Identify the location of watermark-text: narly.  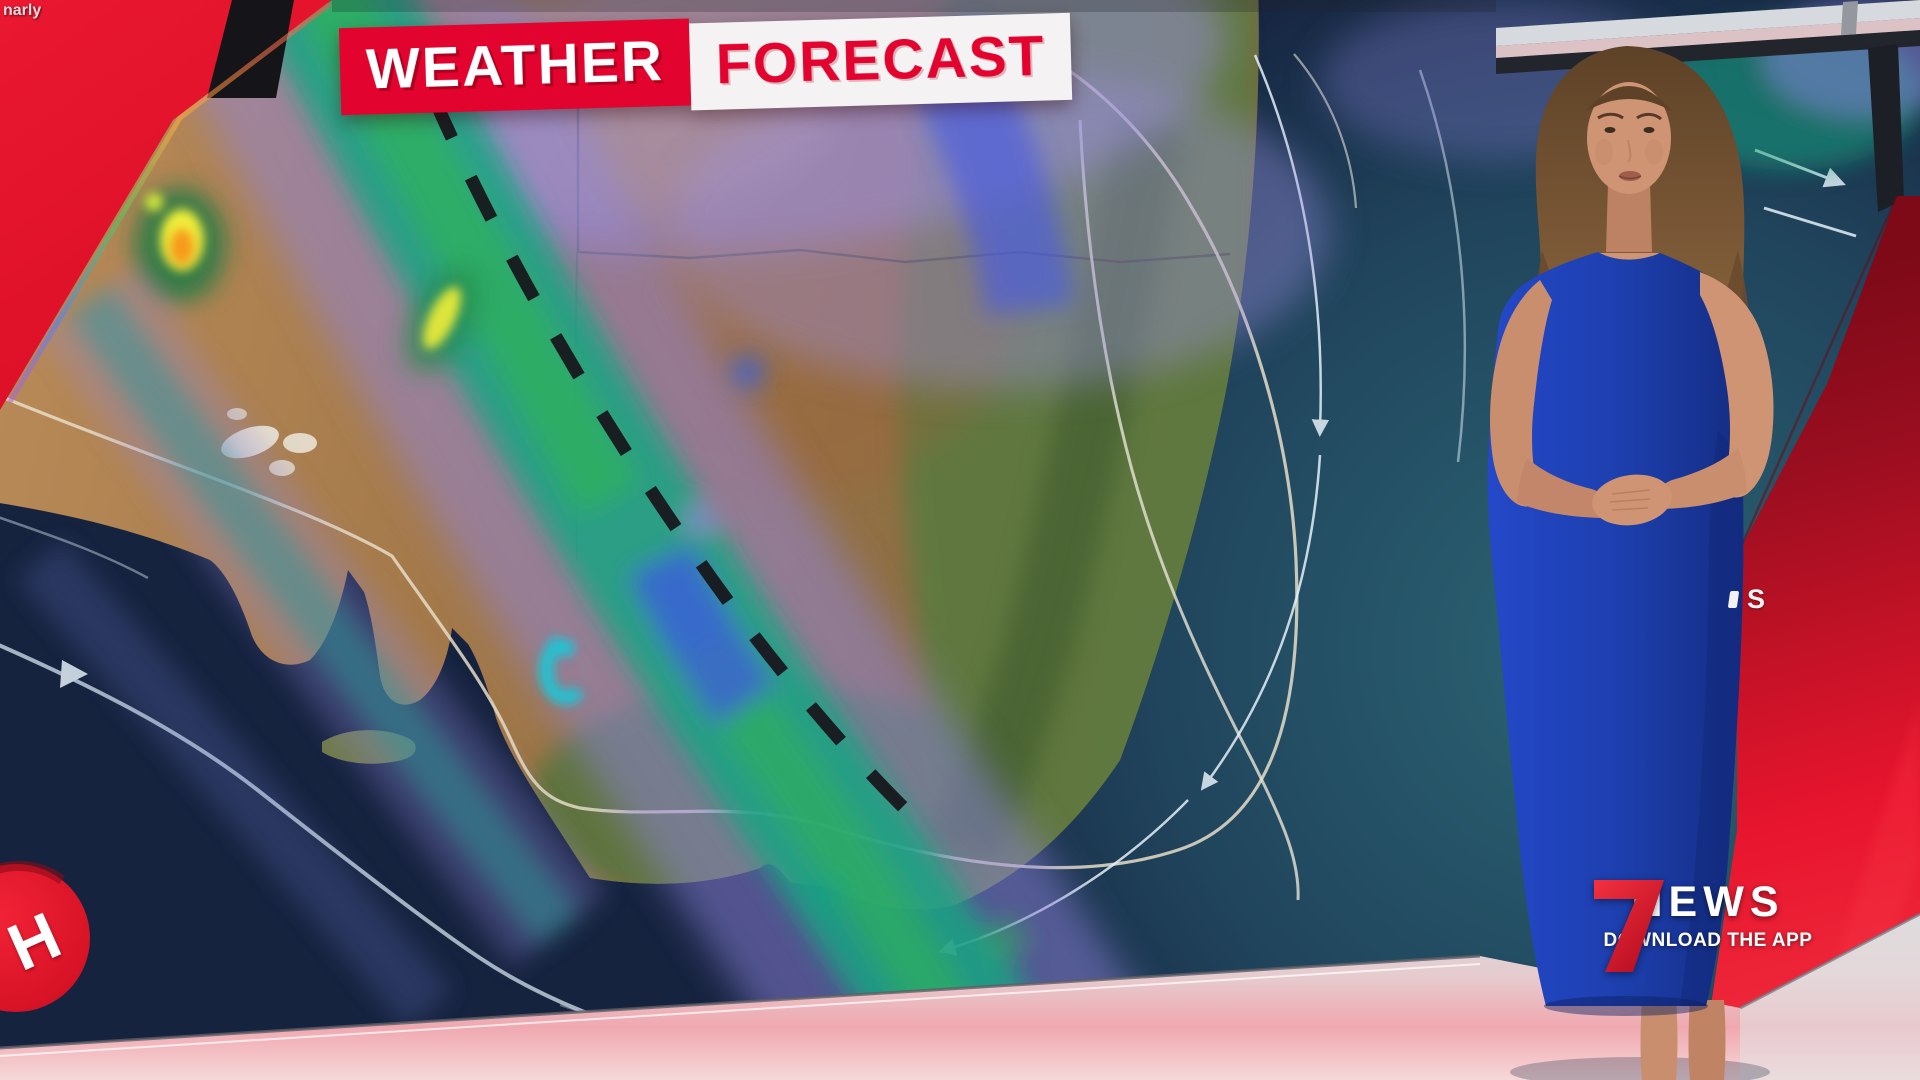
(22, 10).